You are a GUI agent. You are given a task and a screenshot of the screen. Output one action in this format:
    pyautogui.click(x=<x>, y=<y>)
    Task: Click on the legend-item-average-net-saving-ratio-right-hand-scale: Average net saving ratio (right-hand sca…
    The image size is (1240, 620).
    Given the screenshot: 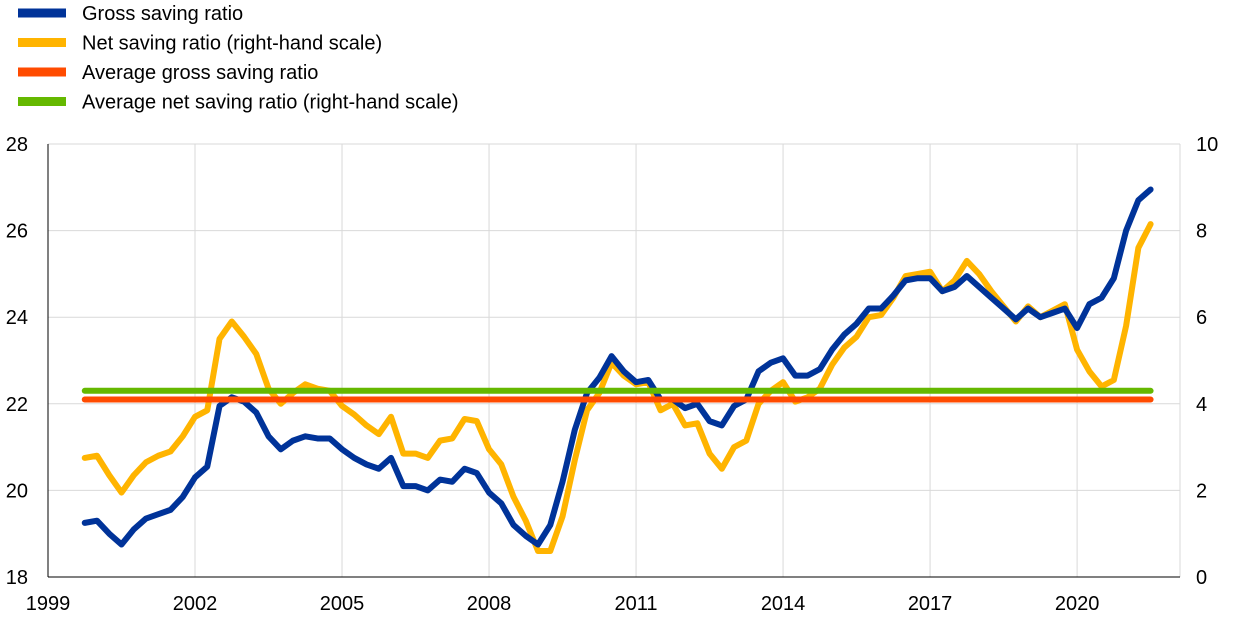 What is the action you would take?
    pyautogui.click(x=238, y=103)
    